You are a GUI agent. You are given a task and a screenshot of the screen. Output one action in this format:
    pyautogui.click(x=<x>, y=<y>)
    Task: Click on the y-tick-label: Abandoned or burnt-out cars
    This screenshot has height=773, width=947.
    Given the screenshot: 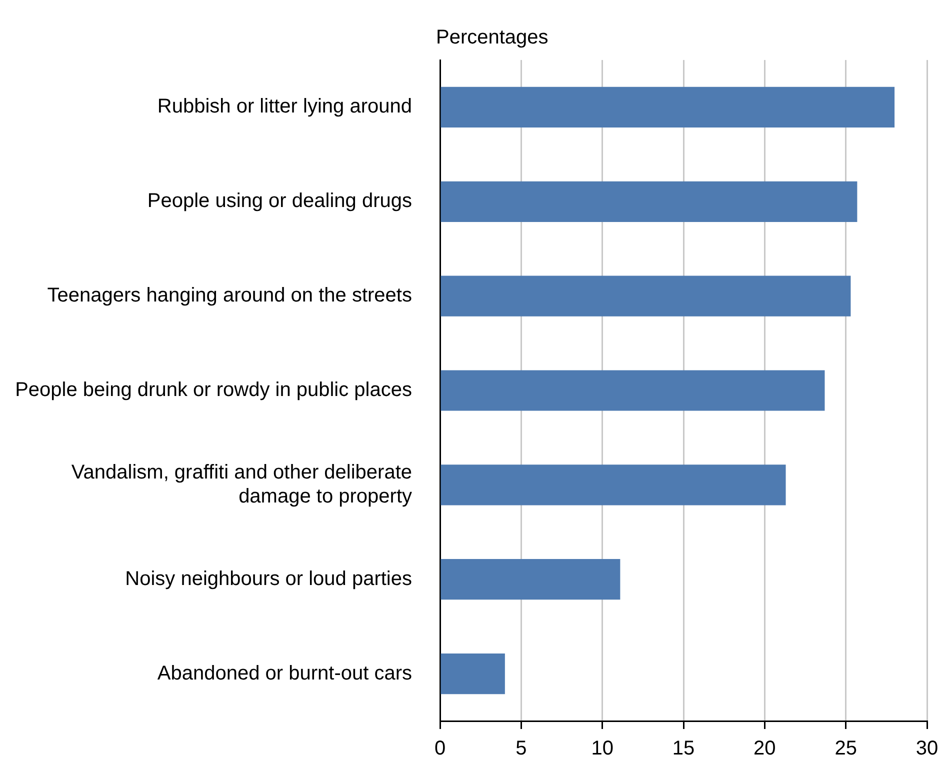 What is the action you would take?
    pyautogui.click(x=284, y=673)
    